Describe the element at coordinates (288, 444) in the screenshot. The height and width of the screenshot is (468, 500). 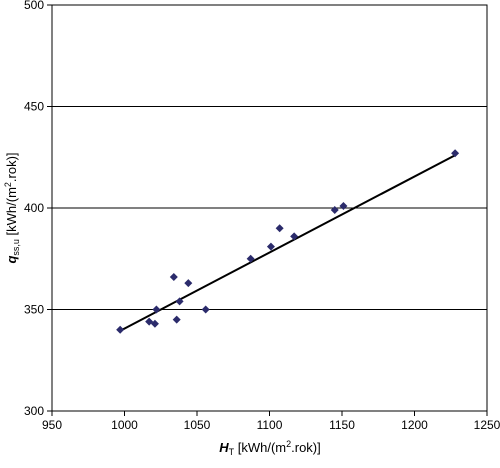
I see `x-title-sup: 2` at that location.